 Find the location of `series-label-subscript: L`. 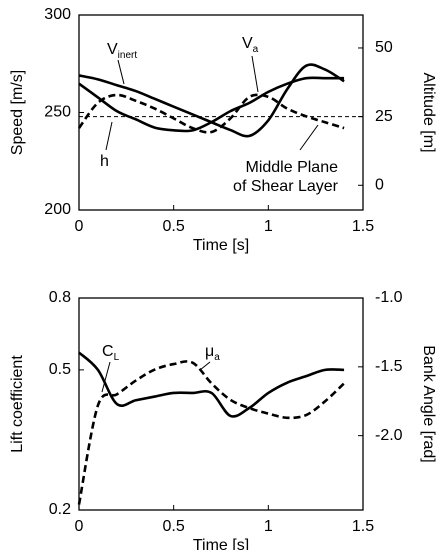

series-label-subscript: L is located at coordinates (117, 357).